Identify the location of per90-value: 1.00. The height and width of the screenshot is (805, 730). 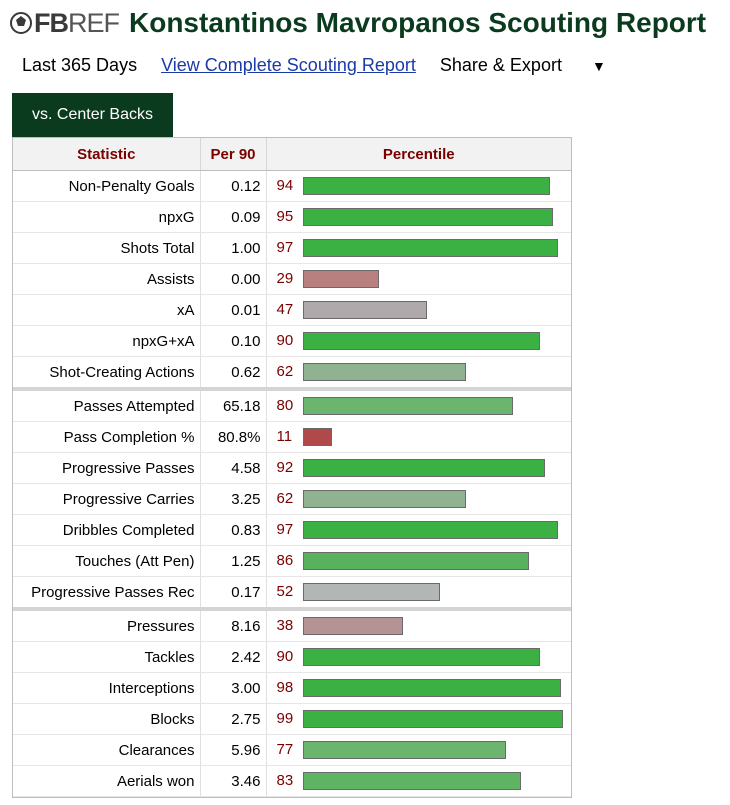
(233, 248).